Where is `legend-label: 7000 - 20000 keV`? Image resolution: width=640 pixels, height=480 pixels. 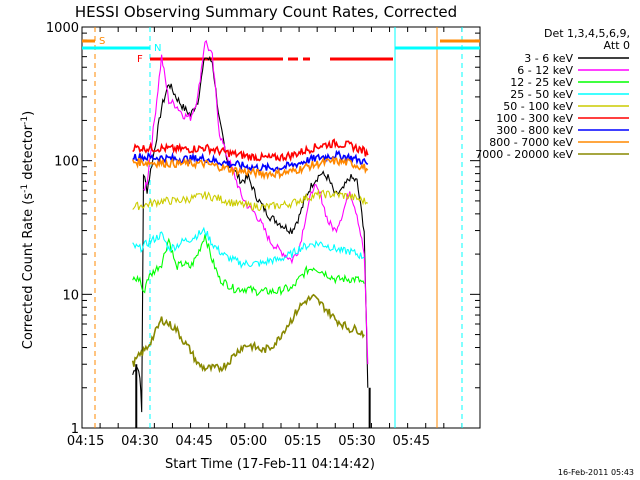
legend-label: 7000 - 20000 keV is located at coordinates (524, 154).